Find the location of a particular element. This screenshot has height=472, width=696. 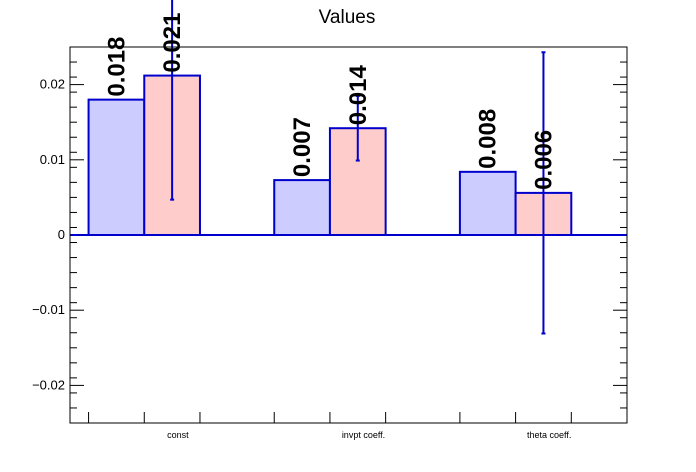

chart-title: Values is located at coordinates (347, 17).